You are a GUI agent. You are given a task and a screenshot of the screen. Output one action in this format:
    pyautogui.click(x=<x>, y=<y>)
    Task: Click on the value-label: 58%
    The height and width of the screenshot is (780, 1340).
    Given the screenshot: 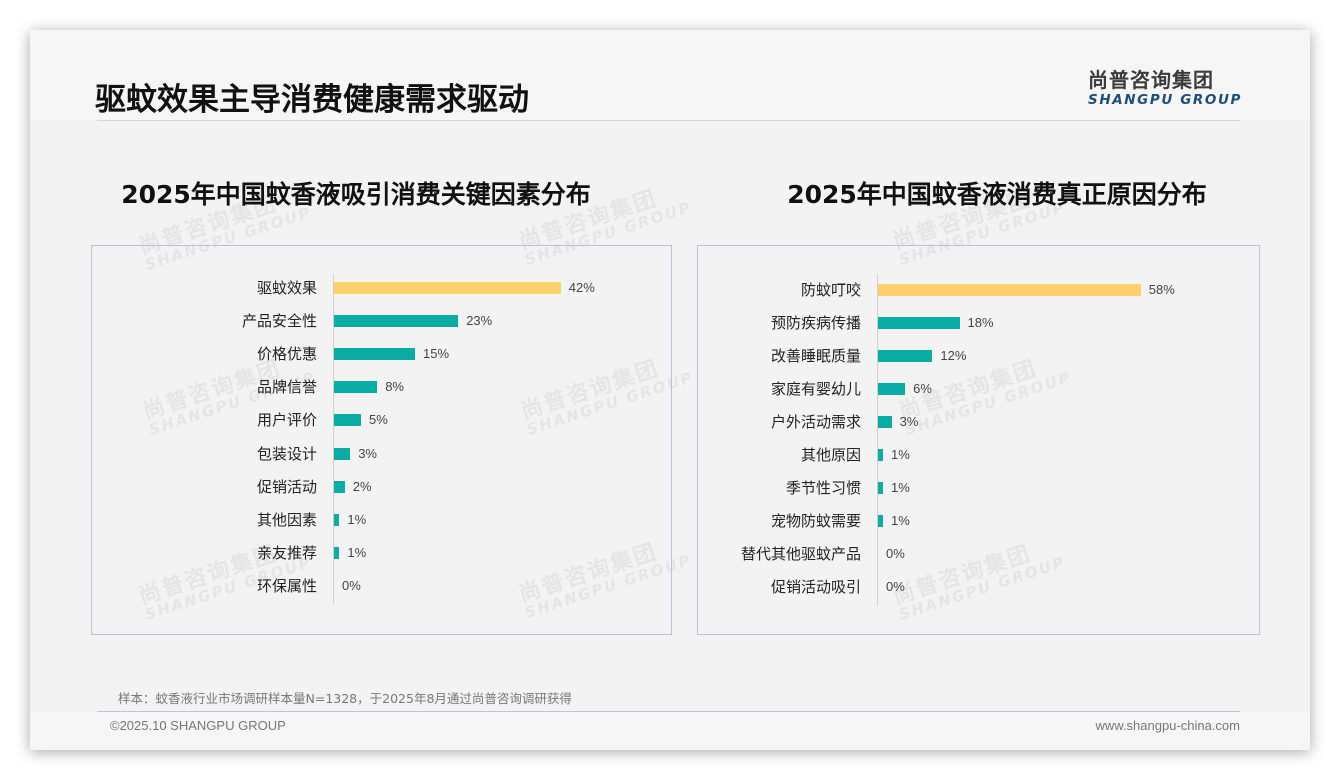 What is the action you would take?
    pyautogui.click(x=1161, y=289)
    